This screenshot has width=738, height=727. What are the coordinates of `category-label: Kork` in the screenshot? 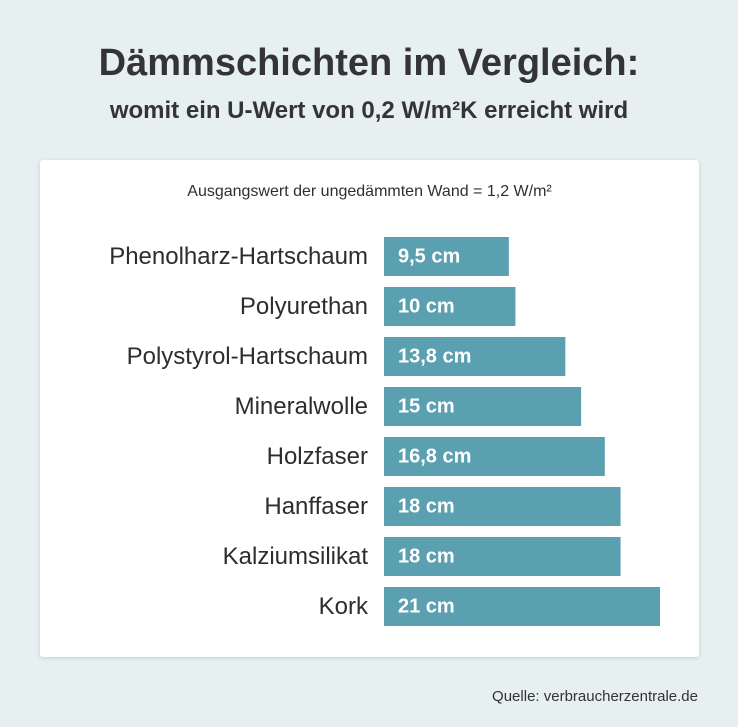 It's located at (344, 606).